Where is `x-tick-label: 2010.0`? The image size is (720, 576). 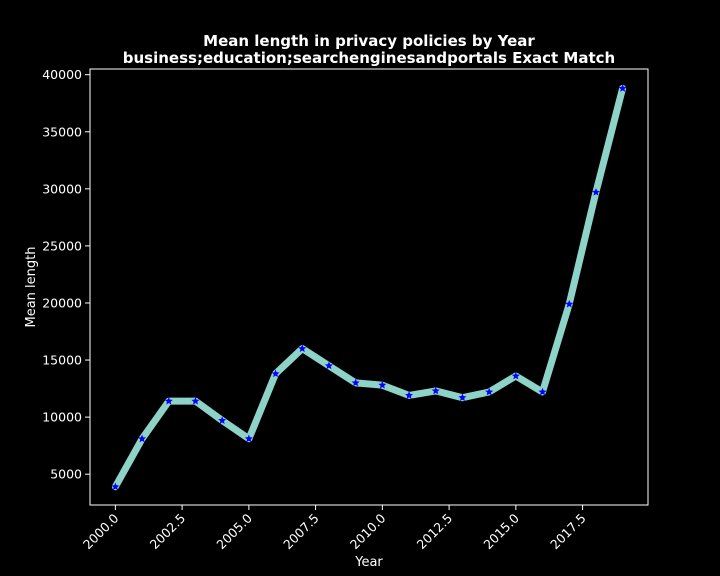 x-tick-label: 2010.0 is located at coordinates (368, 531).